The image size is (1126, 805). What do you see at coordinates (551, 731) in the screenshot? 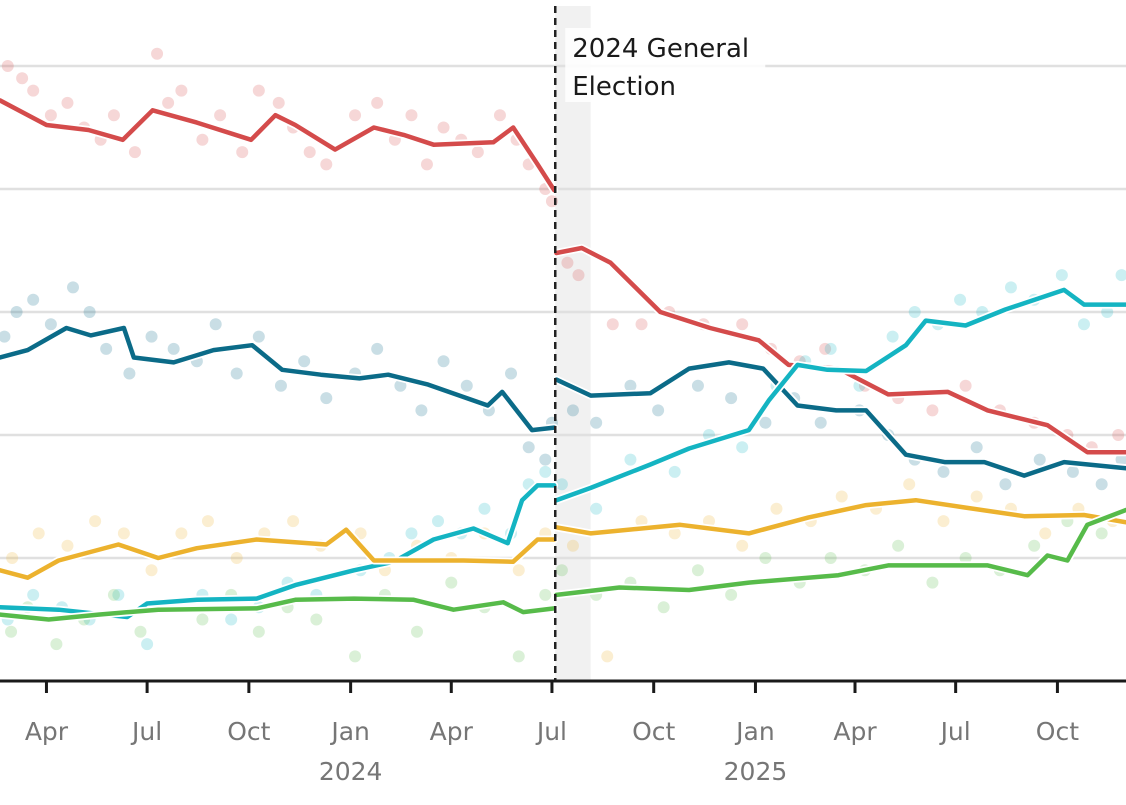
I see `x-tick-label: Jul` at bounding box center [551, 731].